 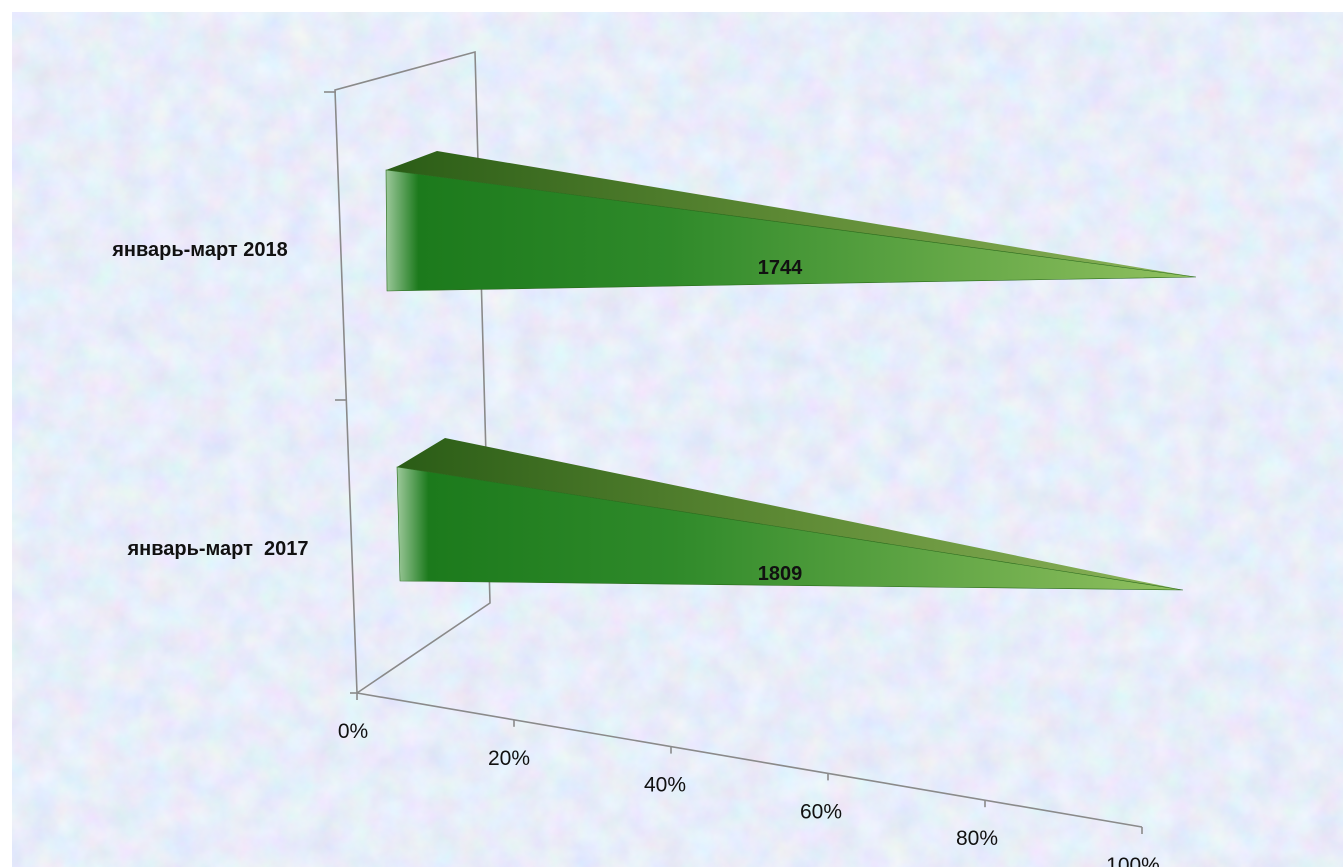 What do you see at coordinates (821, 811) in the screenshot?
I see `x-tick-label: 60%` at bounding box center [821, 811].